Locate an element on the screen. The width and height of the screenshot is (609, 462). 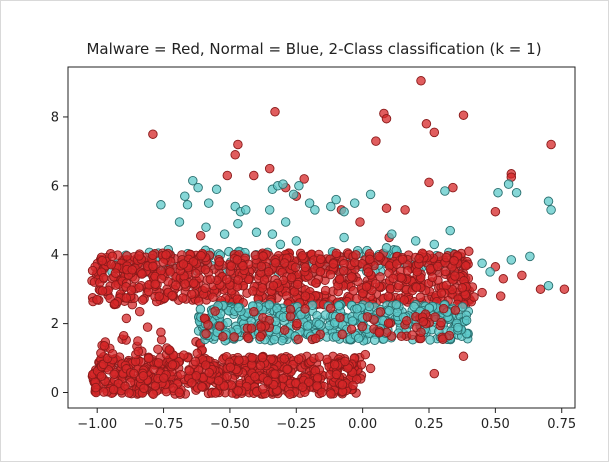
x-tick-label: 0.25 is located at coordinates (429, 424).